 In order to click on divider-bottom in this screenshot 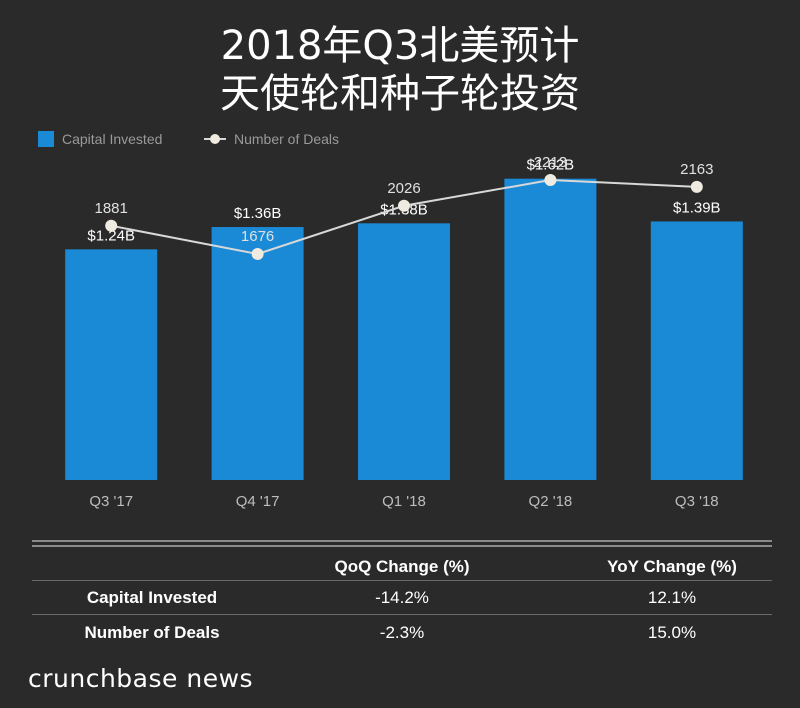, I will do `click(402, 546)`.